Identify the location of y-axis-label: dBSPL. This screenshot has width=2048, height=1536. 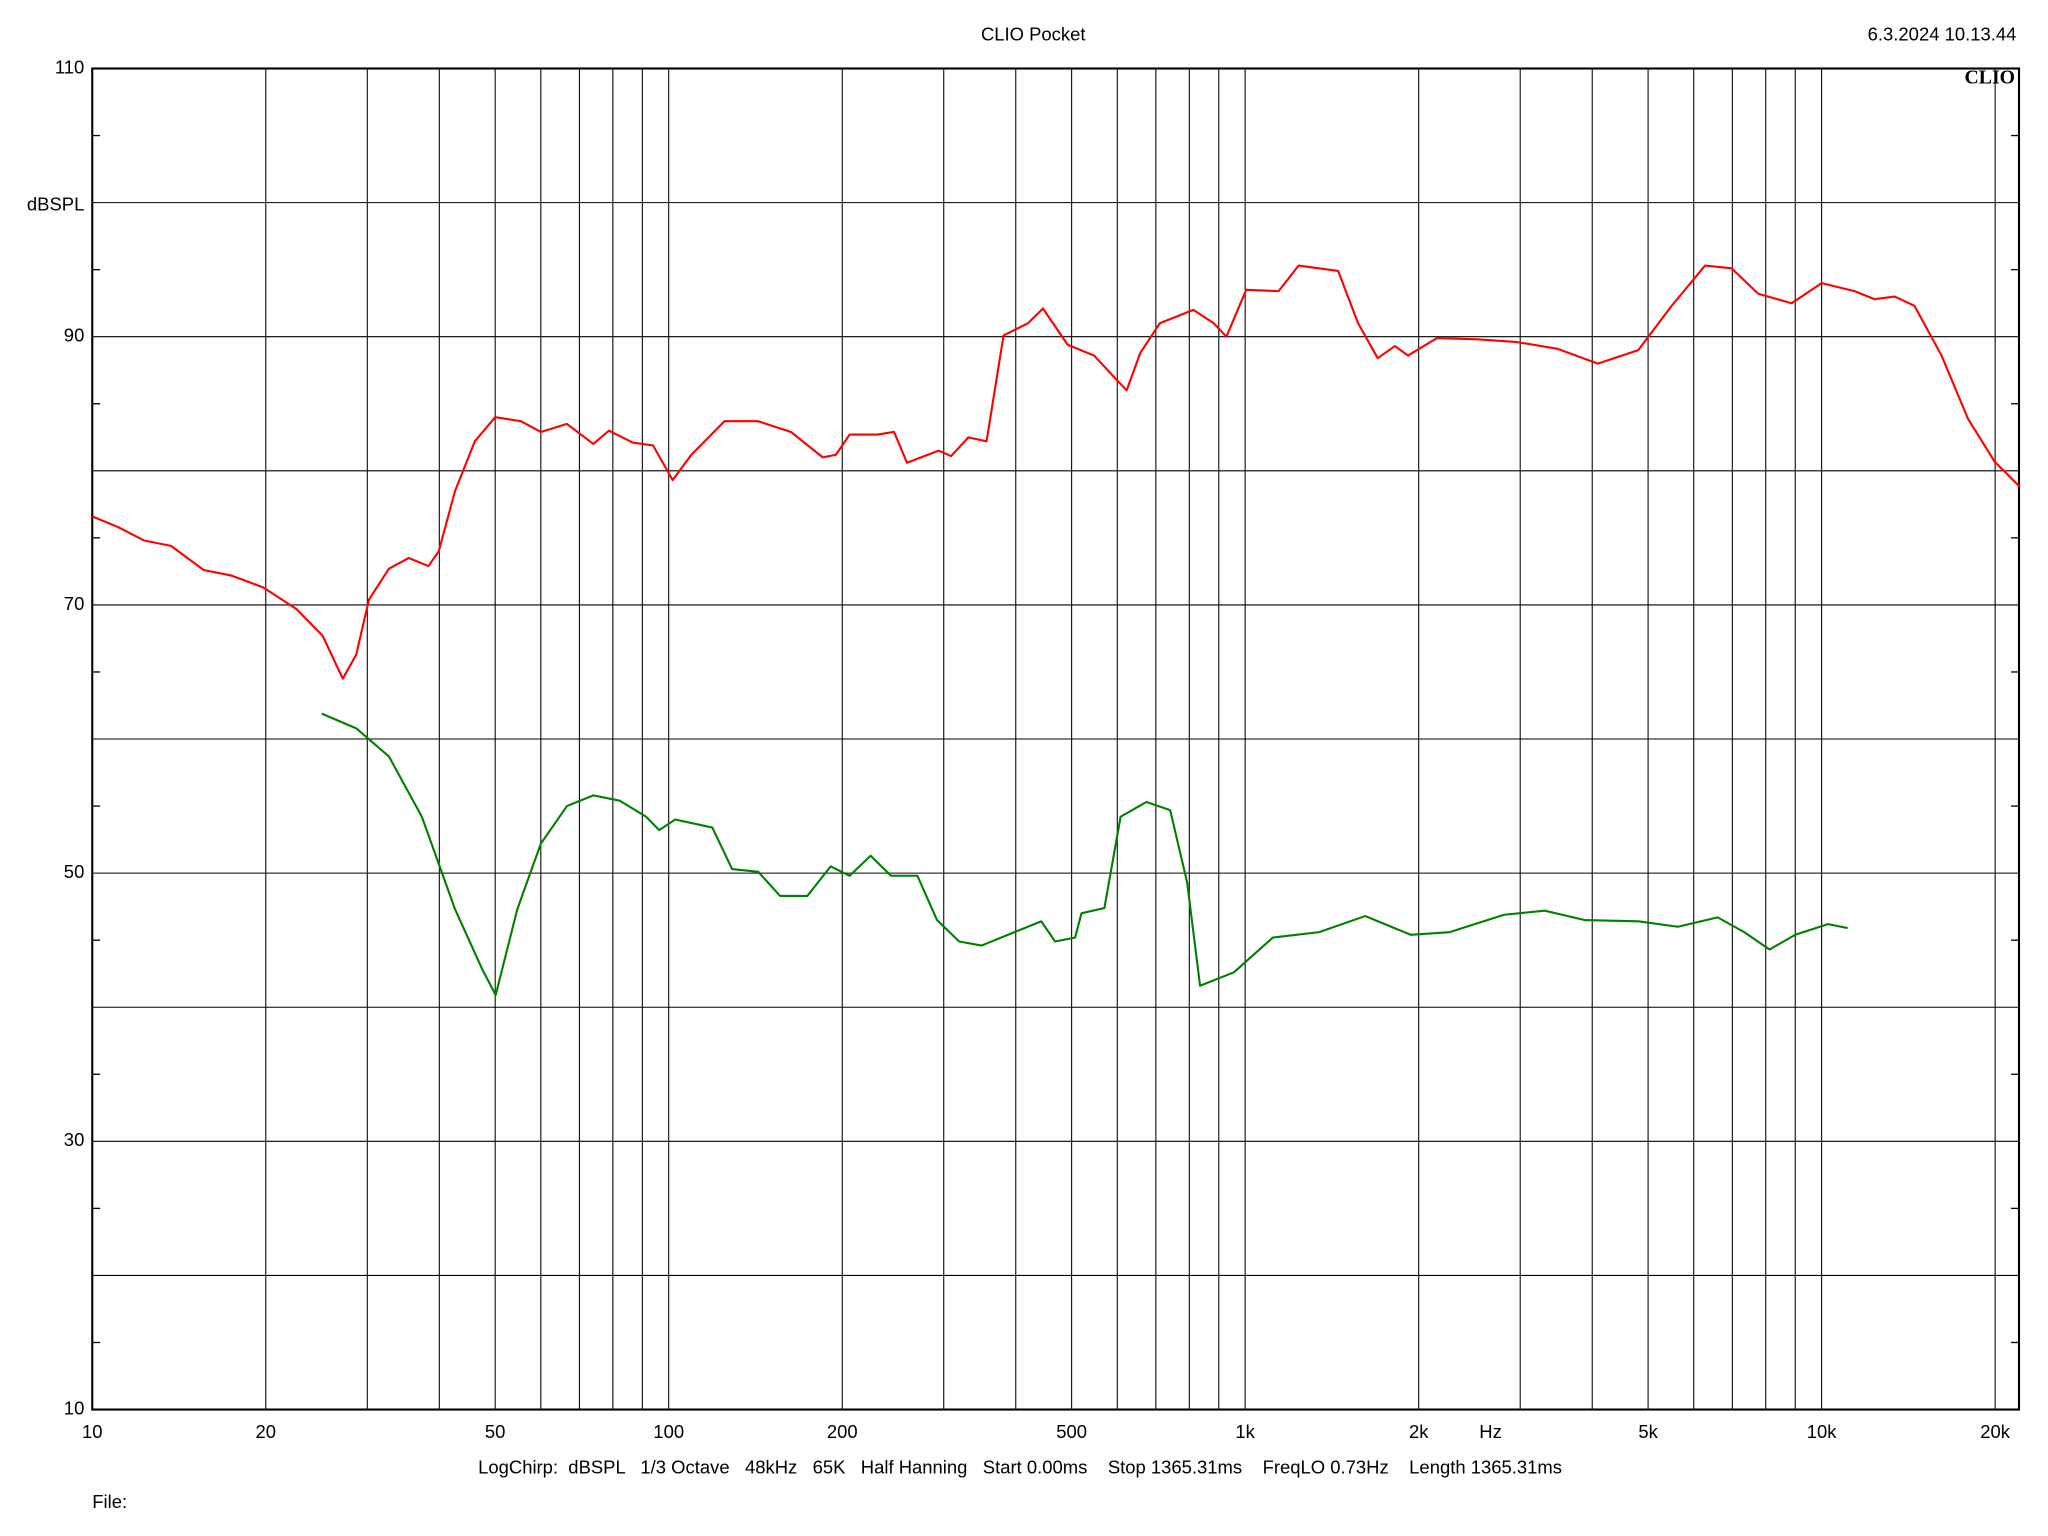
(55, 203).